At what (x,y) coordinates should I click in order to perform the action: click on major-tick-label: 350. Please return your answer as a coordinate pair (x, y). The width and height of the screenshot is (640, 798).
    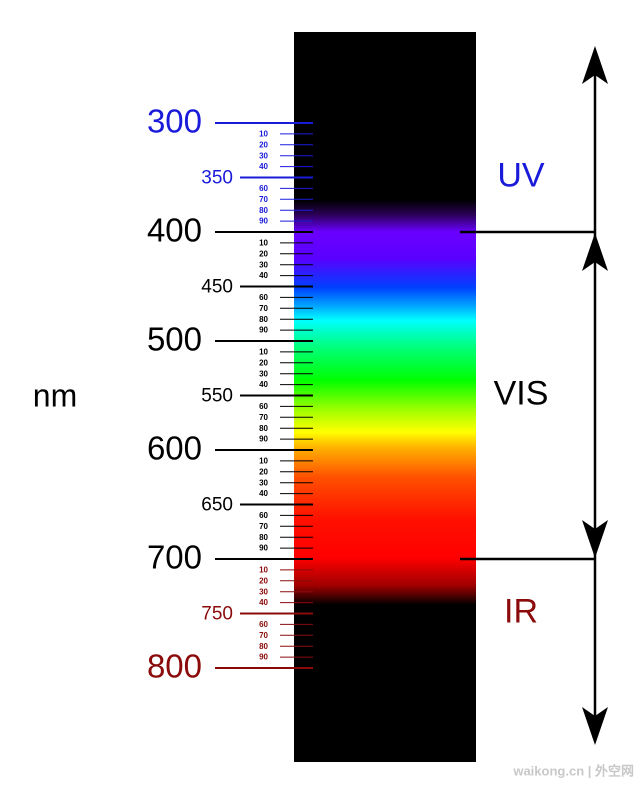
    Looking at the image, I should click on (217, 178).